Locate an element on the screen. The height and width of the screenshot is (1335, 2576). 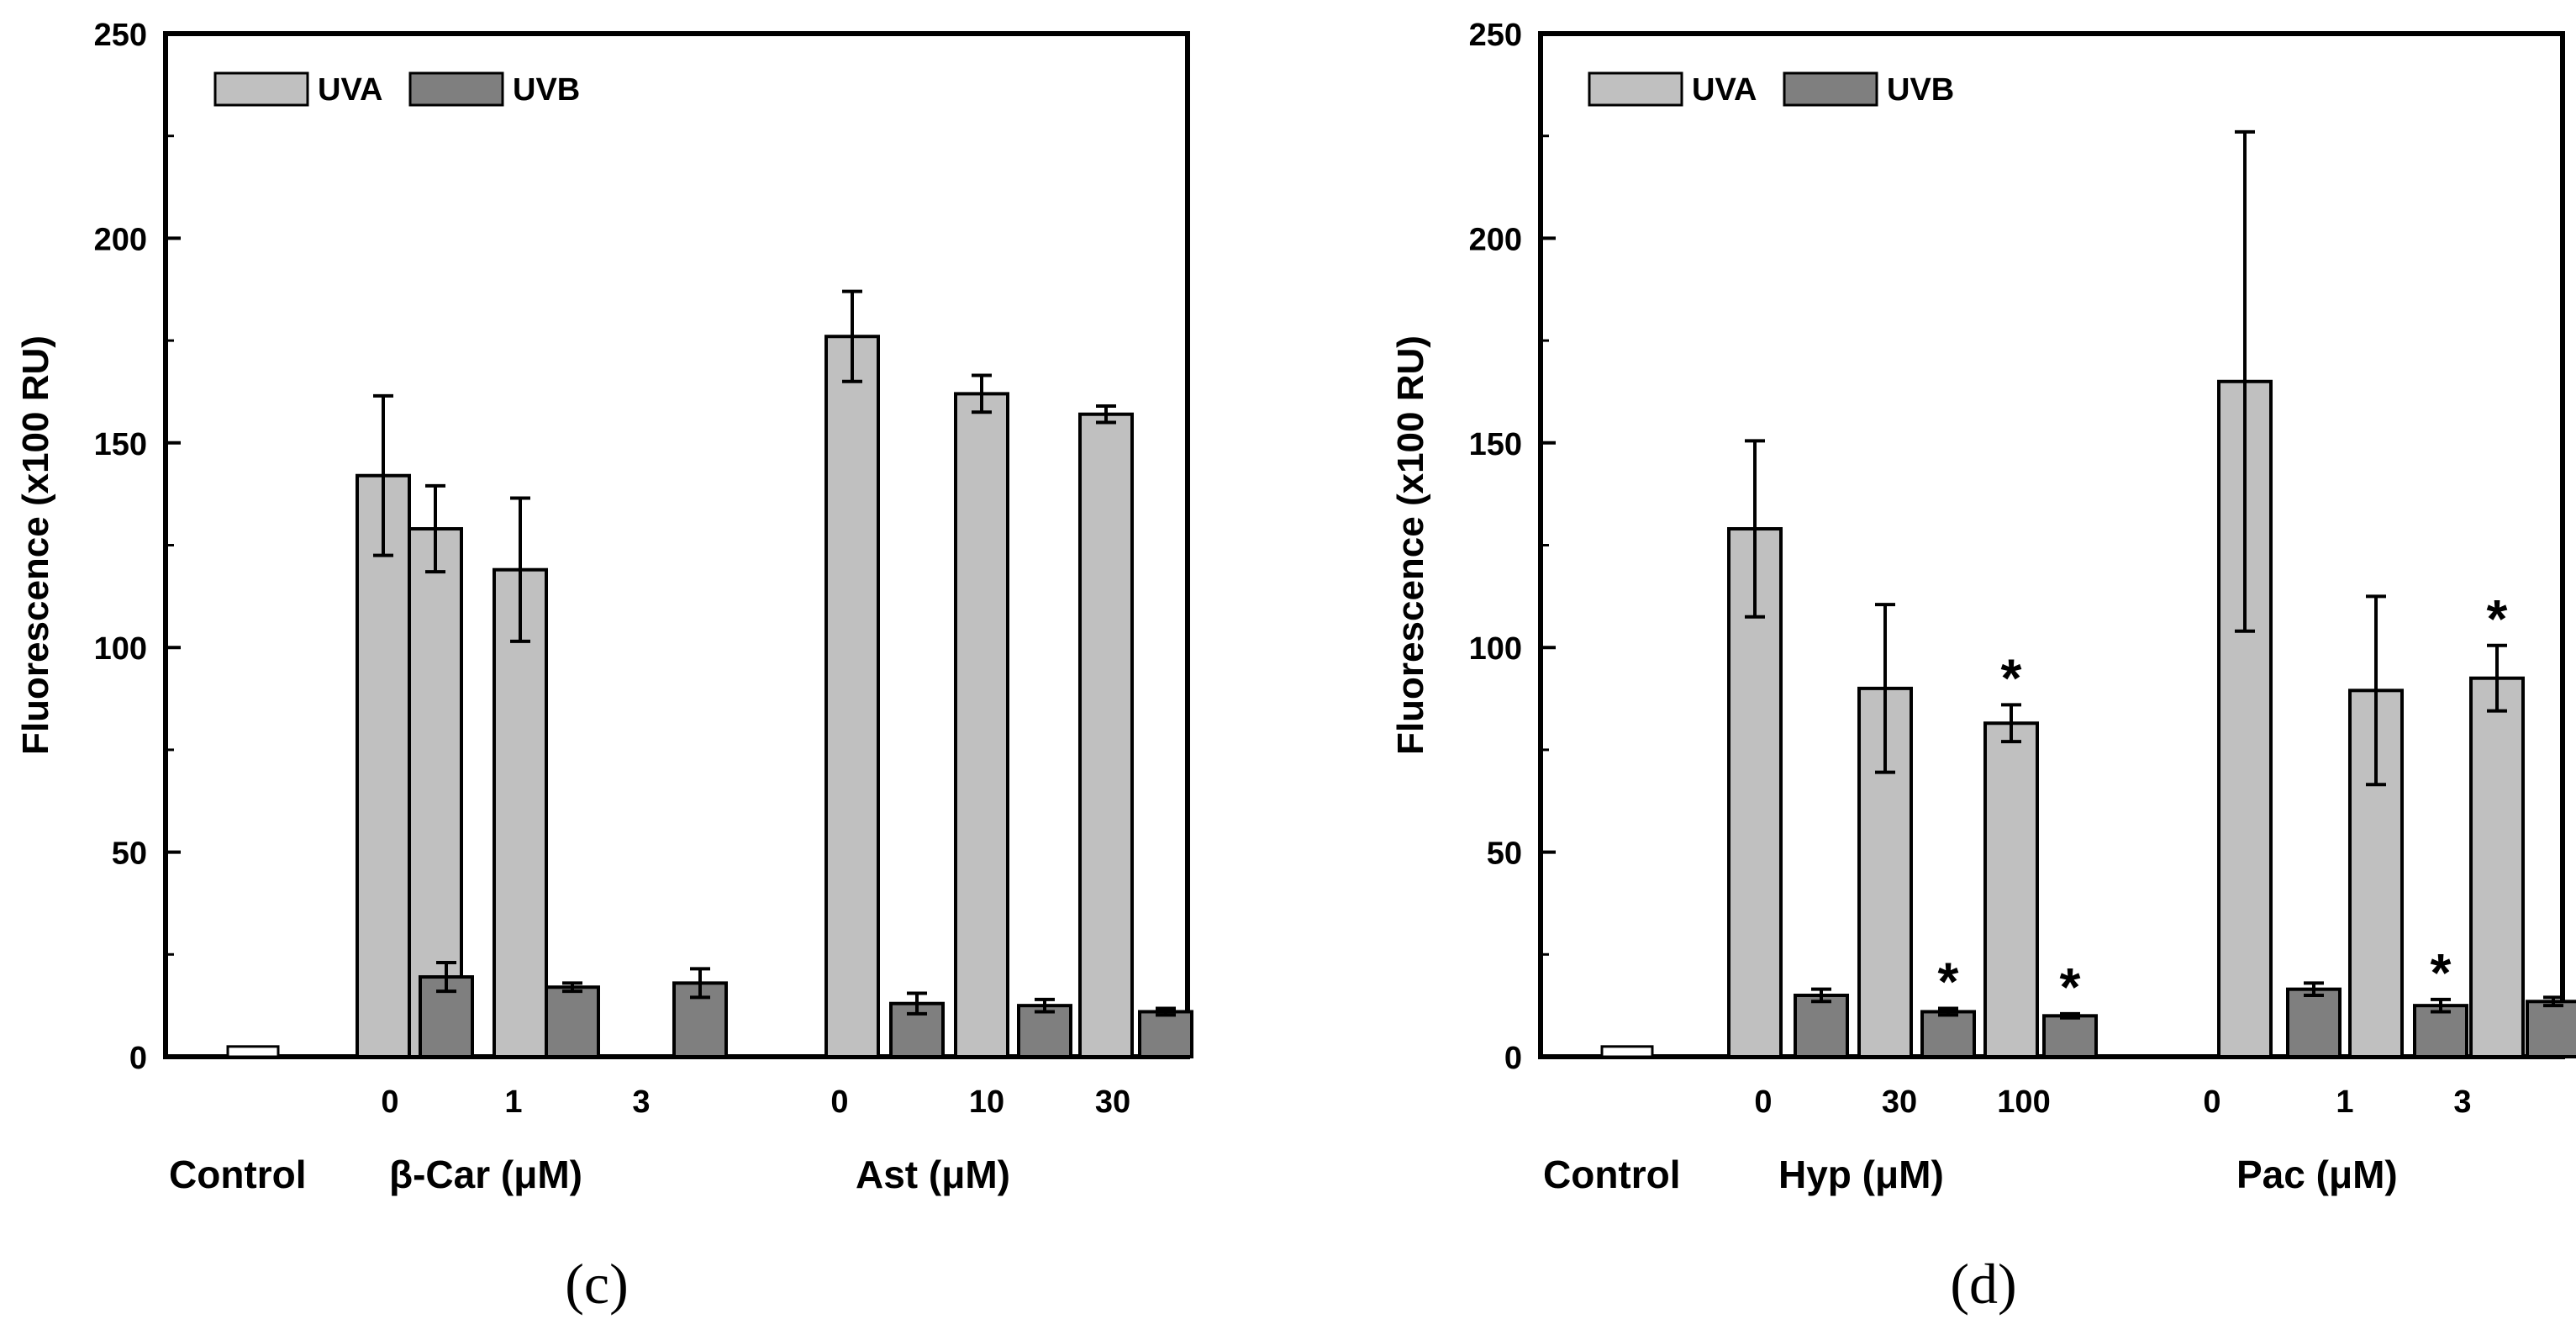
bar-group-0: * * * 0 30 100 Hyp (μM) is located at coordinates (1912, 817).